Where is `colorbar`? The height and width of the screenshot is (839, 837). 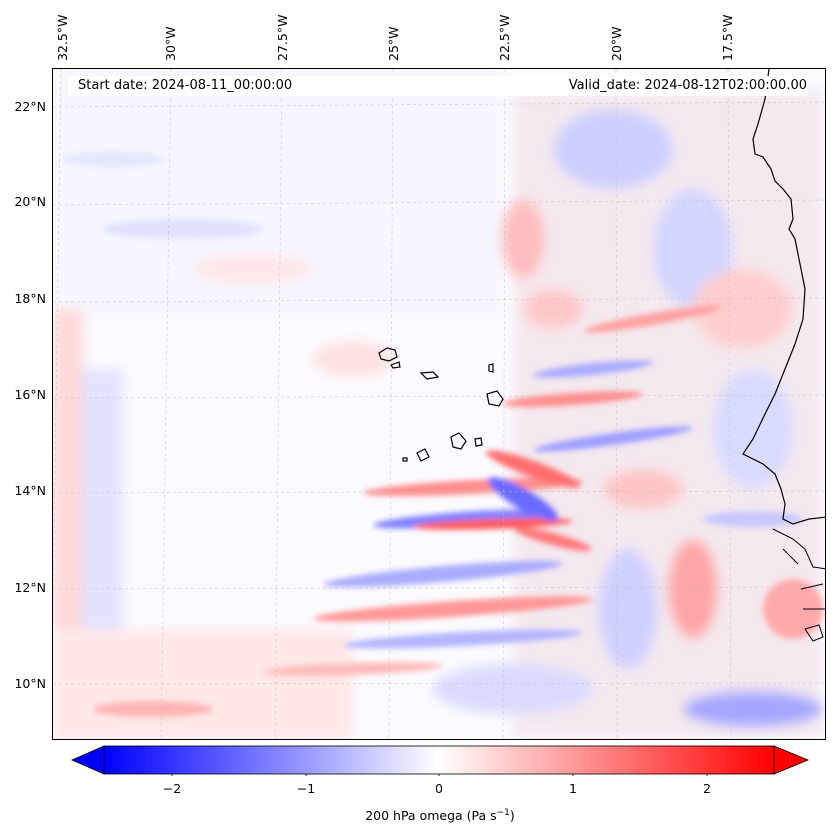 colorbar is located at coordinates (440, 762).